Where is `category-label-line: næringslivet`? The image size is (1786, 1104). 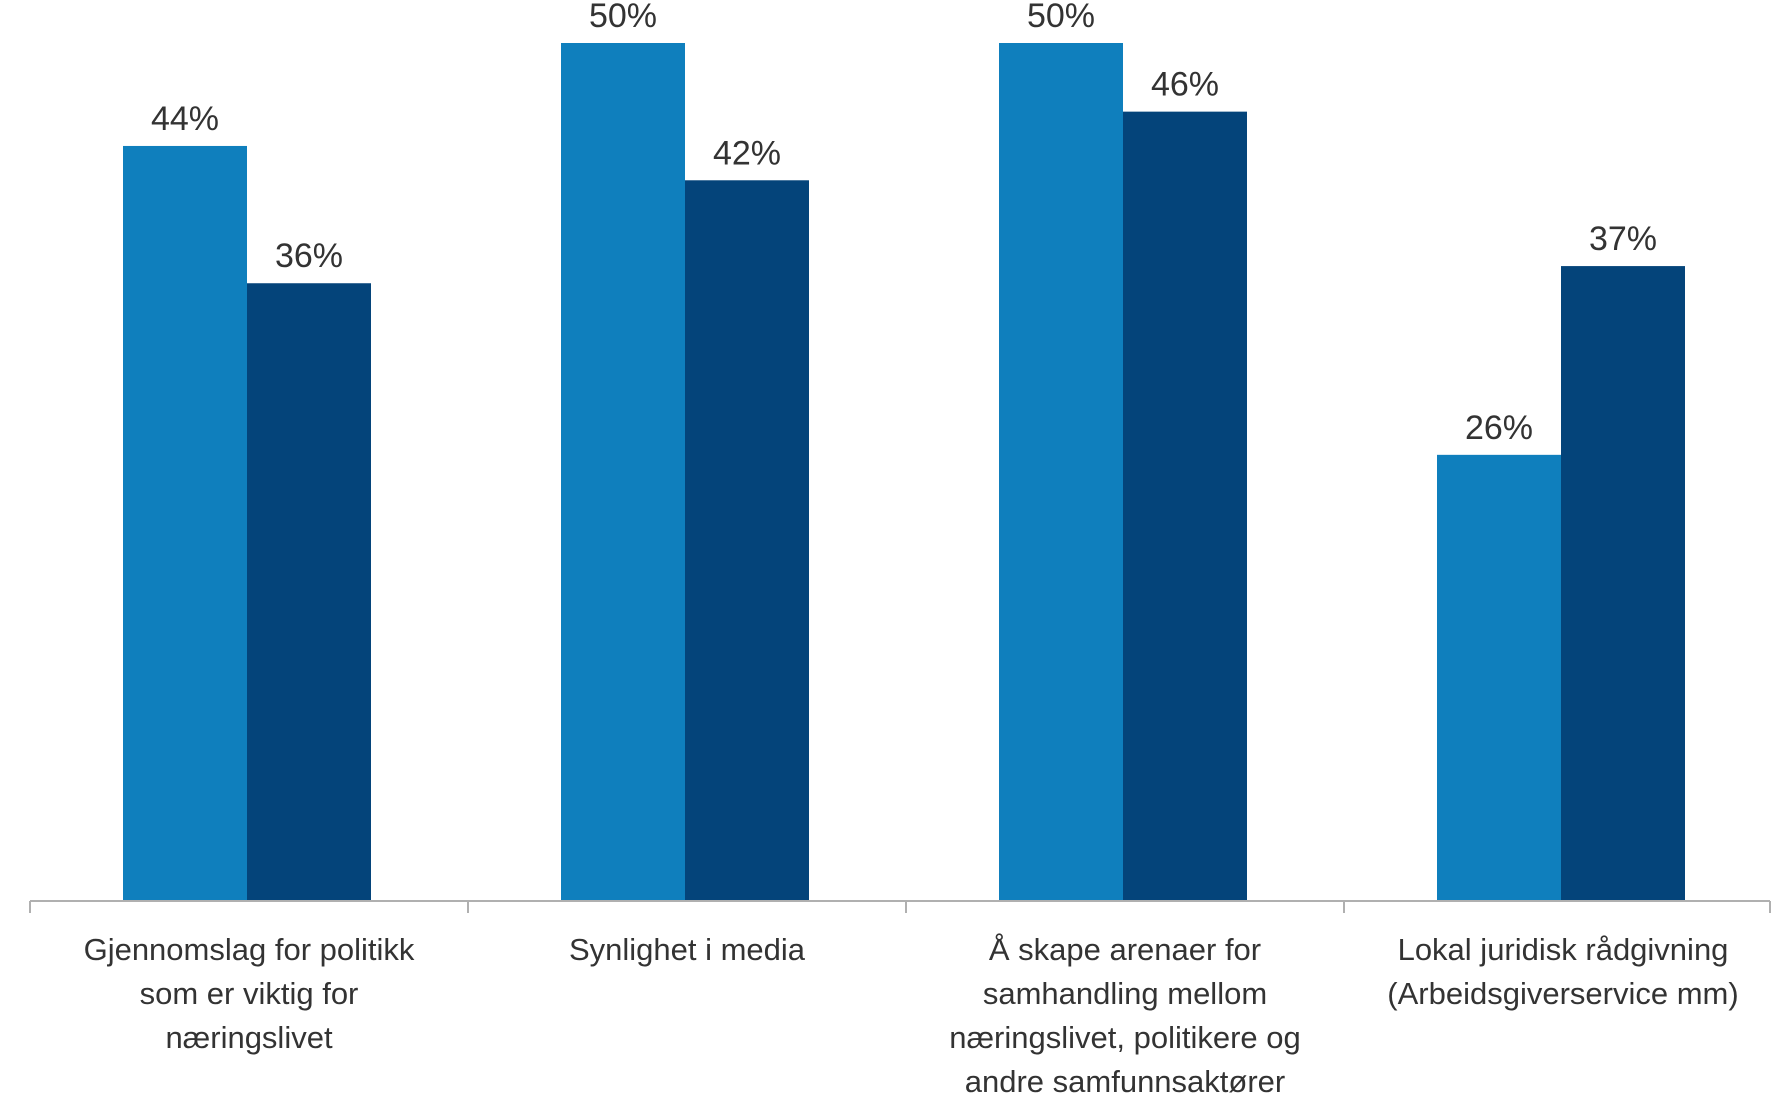 category-label-line: næringslivet is located at coordinates (249, 1037).